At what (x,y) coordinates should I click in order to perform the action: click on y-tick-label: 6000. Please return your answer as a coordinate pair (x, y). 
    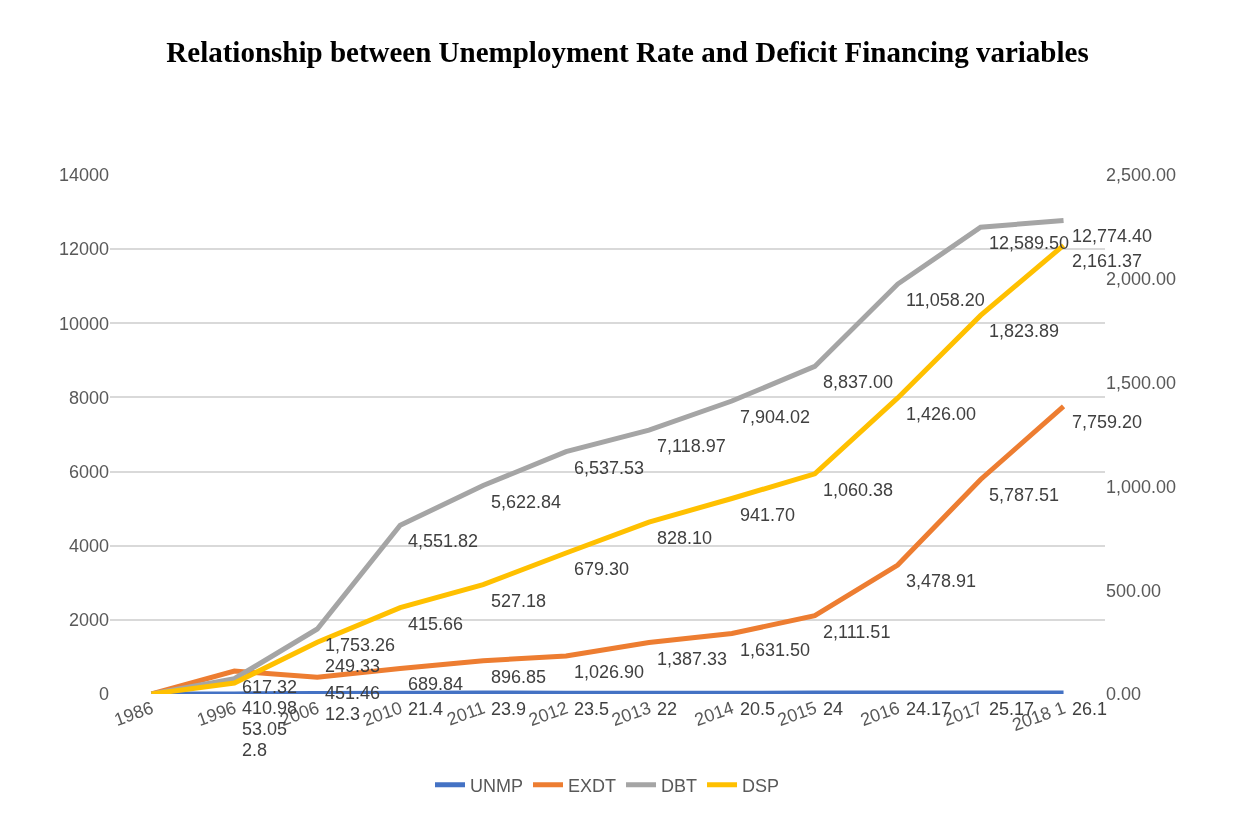
    Looking at the image, I should click on (88, 471).